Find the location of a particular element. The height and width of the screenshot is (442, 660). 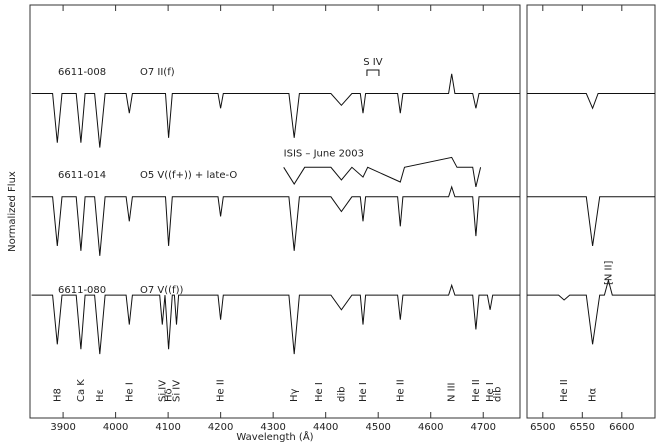

series-name: 6611-014 is located at coordinates (82, 175).